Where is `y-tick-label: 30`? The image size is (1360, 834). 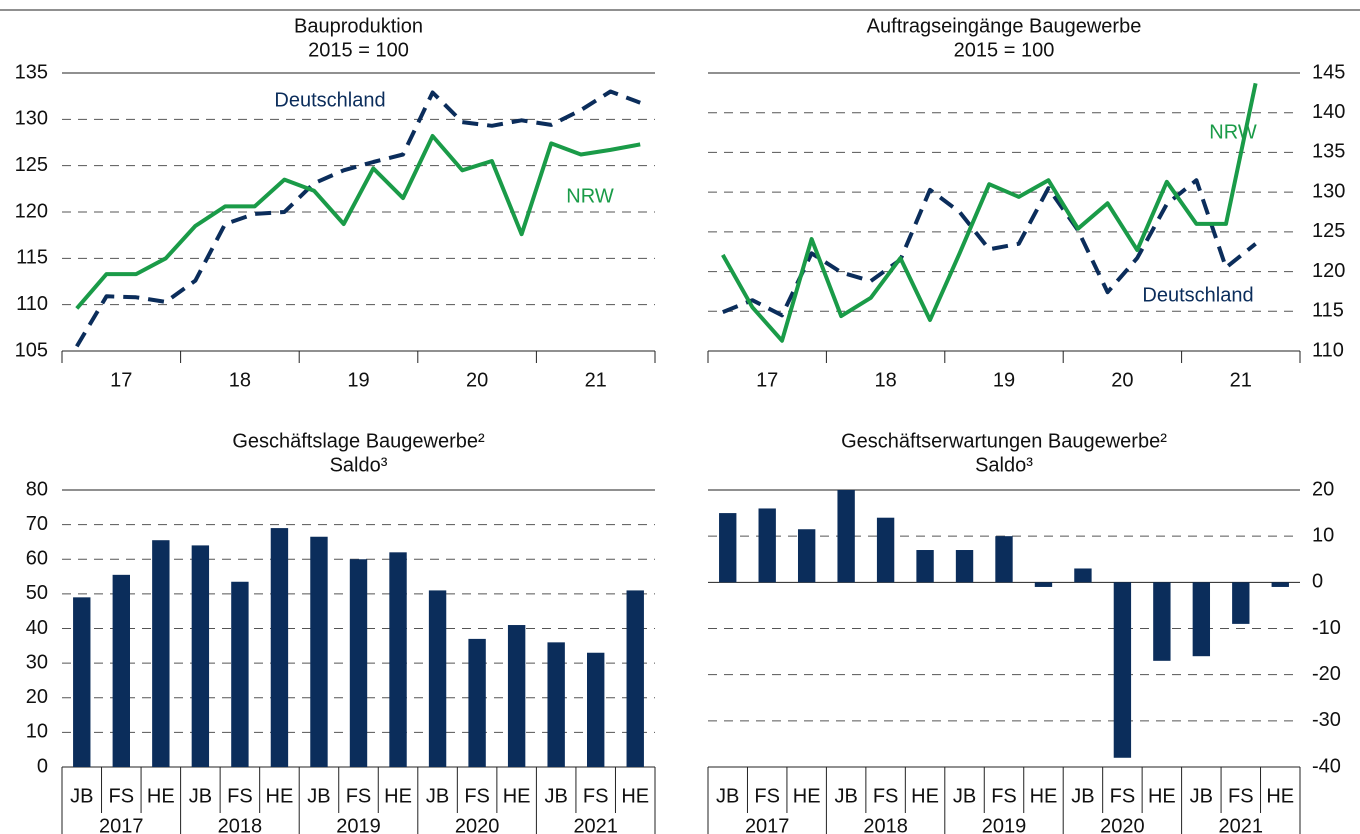 y-tick-label: 30 is located at coordinates (37, 662).